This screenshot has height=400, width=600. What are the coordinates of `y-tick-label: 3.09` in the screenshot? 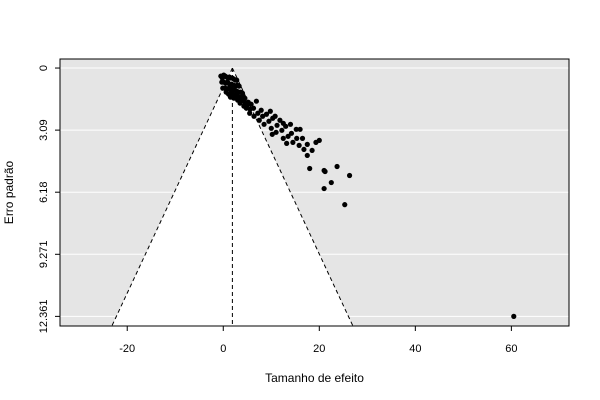 It's located at (44, 129).